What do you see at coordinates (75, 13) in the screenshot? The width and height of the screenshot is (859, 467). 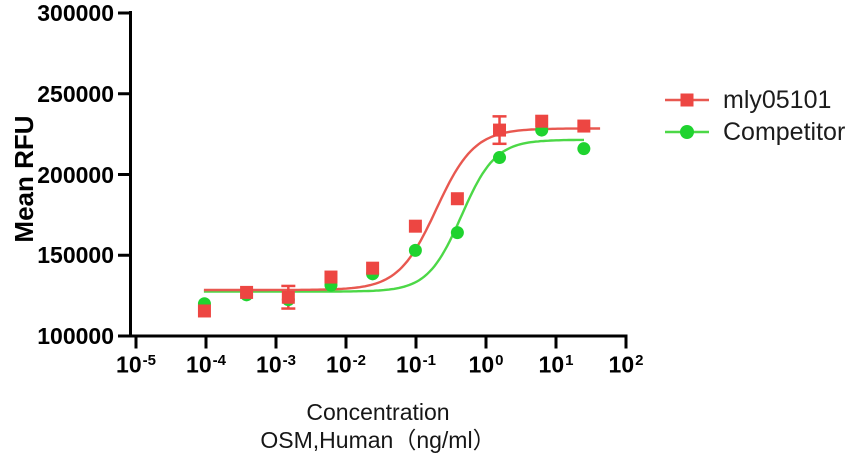 I see `y-tick-label: 300000` at bounding box center [75, 13].